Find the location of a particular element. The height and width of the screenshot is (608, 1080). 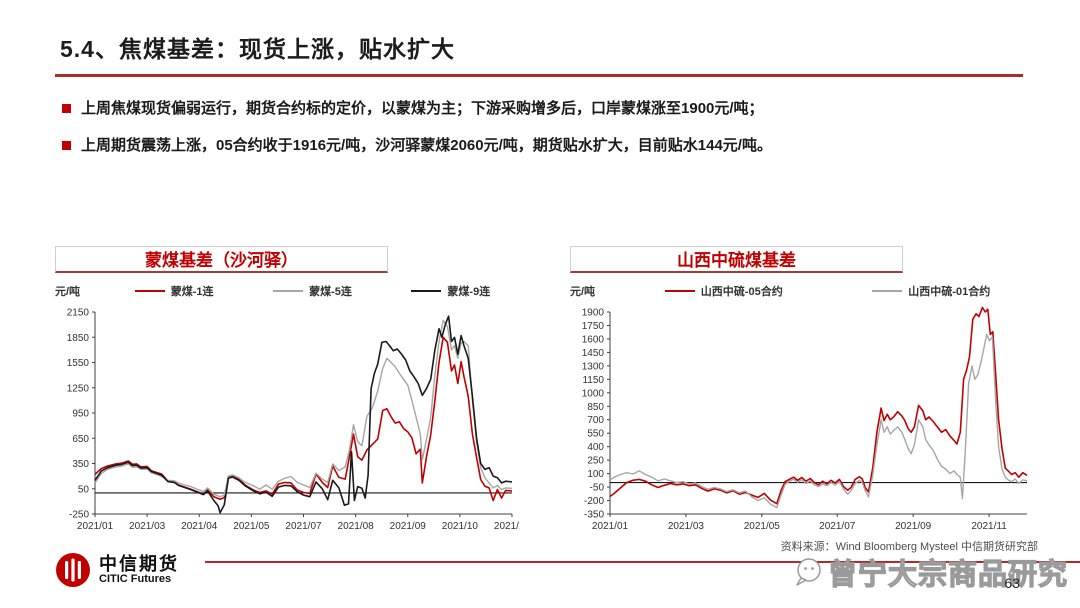

page-number: 63 is located at coordinates (1012, 583).